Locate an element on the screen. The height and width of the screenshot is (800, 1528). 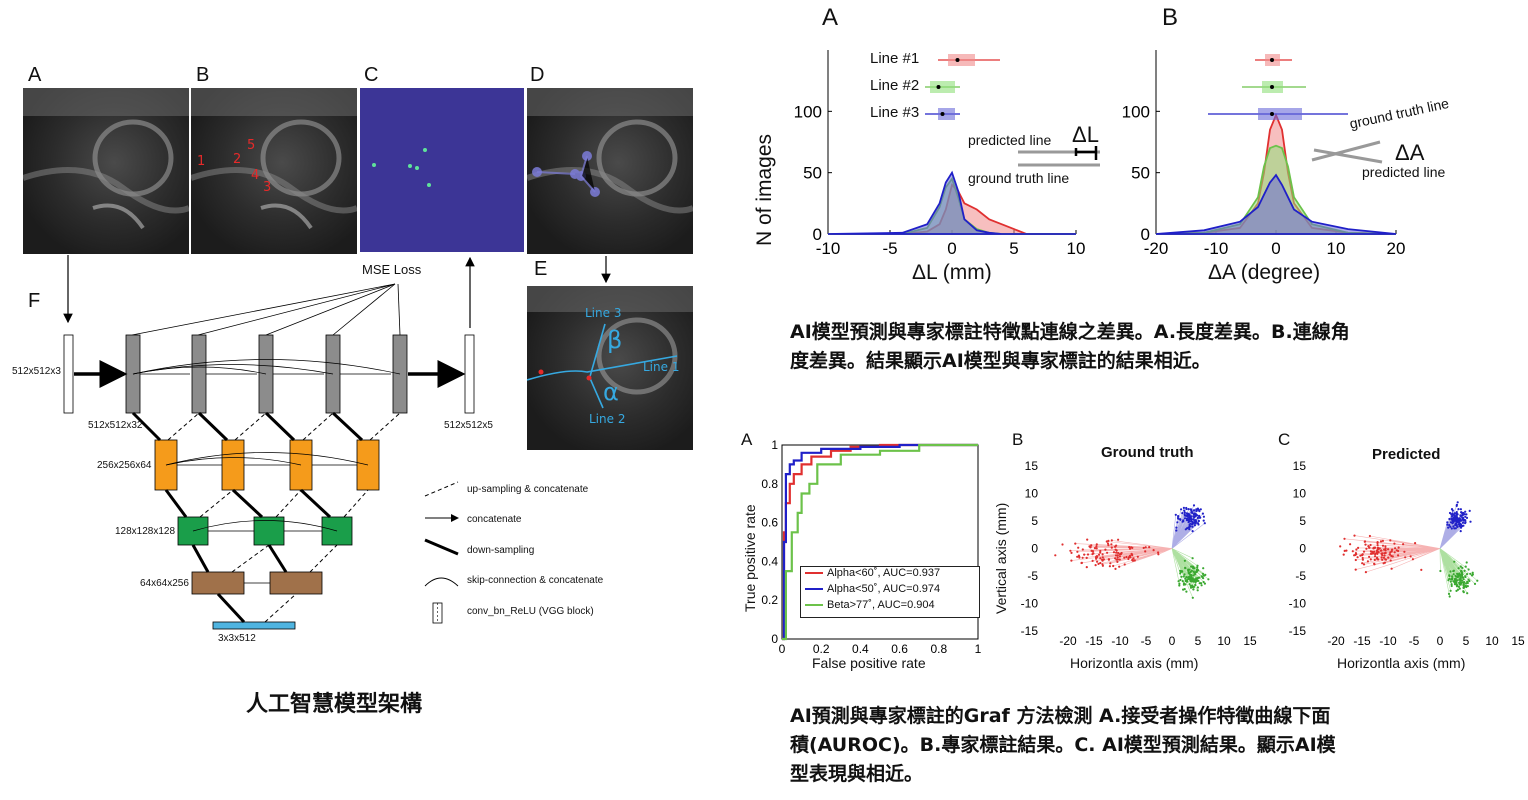
bottom-panel-label-b: B is located at coordinates (1018, 439).